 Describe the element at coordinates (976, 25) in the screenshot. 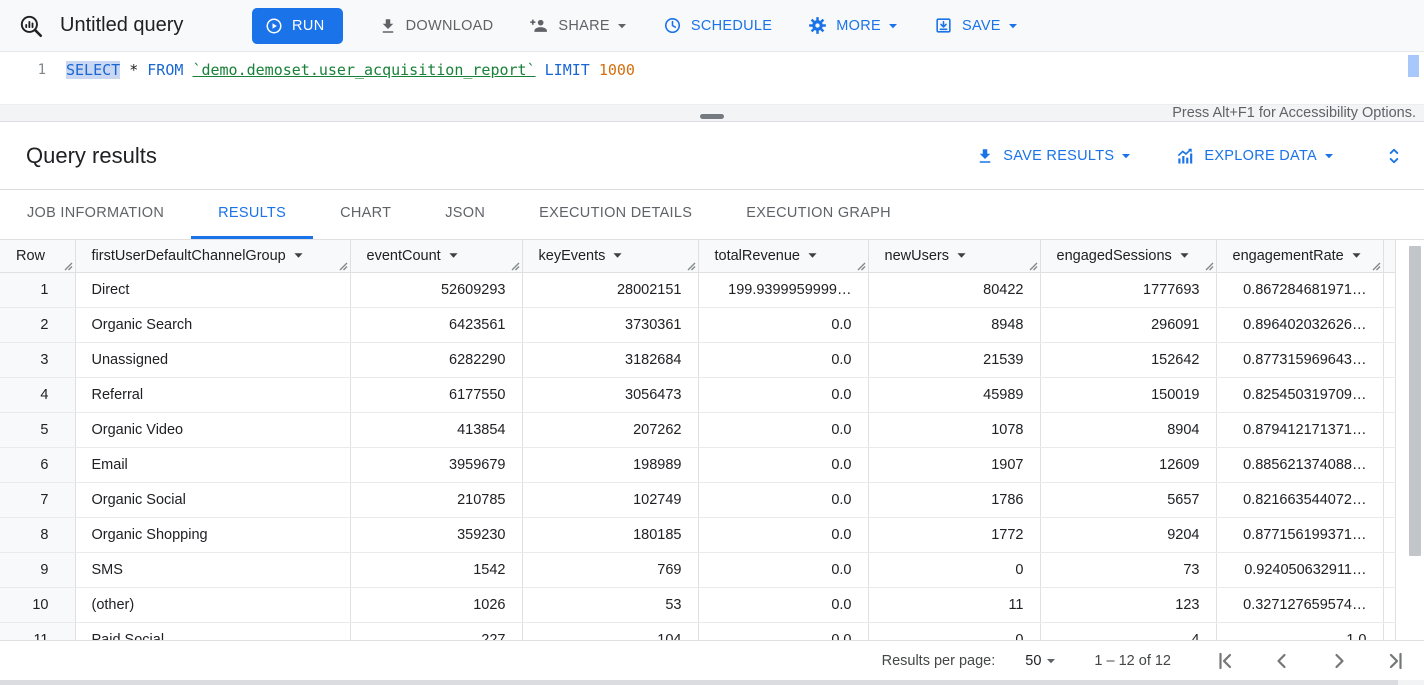

I see `save-button: SAVE` at that location.